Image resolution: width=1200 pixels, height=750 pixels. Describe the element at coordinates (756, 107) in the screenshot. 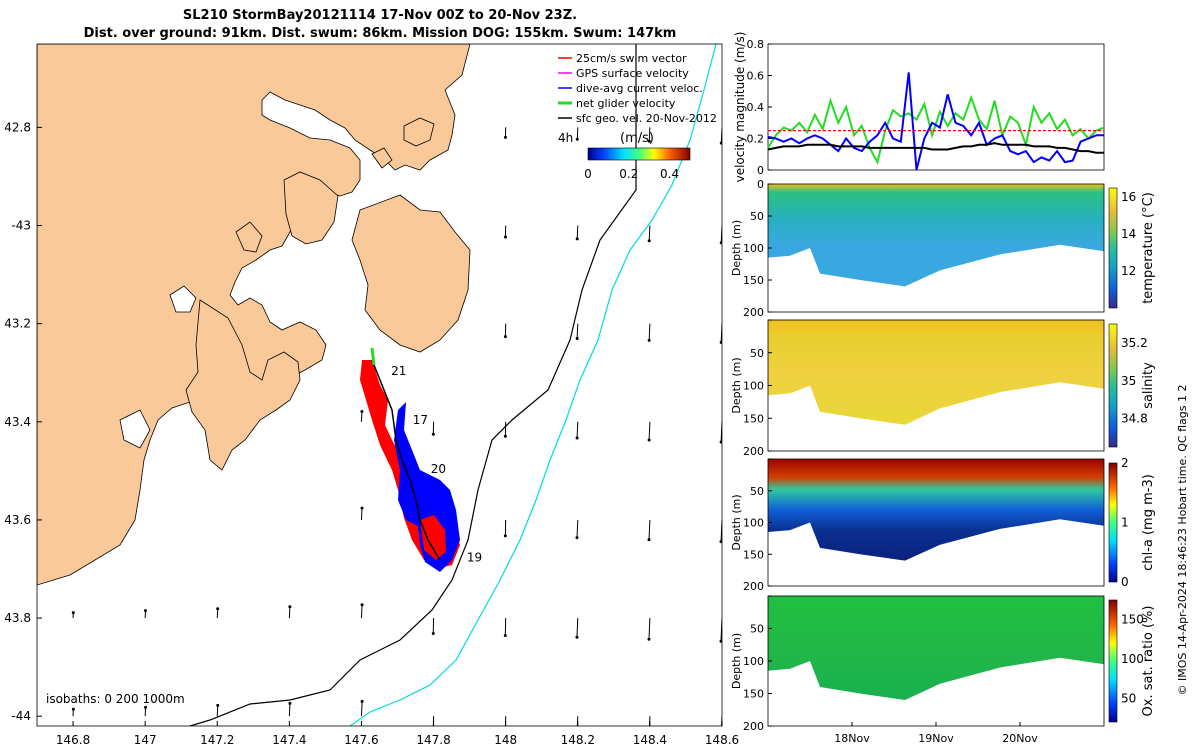

I see `velocity-y-tick-label: 0.4` at that location.